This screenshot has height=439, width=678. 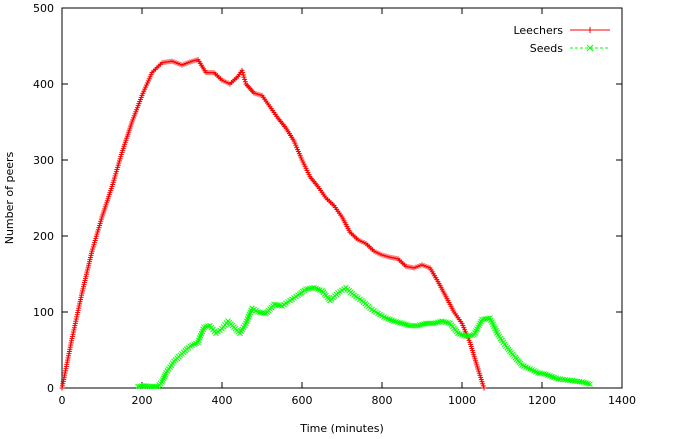 What do you see at coordinates (142, 400) in the screenshot?
I see `x-tick-label: 200` at bounding box center [142, 400].